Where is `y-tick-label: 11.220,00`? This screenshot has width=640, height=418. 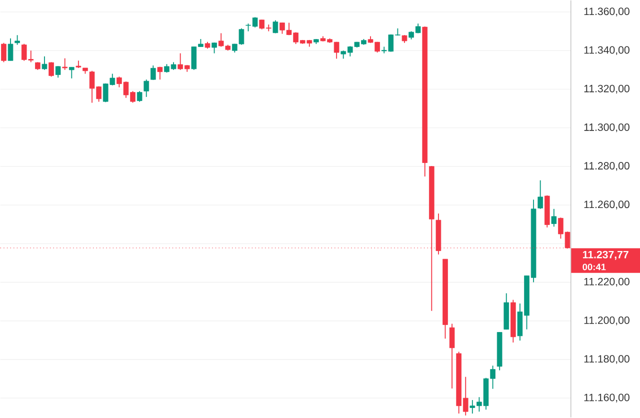 y-tick-label: 11.220,00 is located at coordinates (607, 282).